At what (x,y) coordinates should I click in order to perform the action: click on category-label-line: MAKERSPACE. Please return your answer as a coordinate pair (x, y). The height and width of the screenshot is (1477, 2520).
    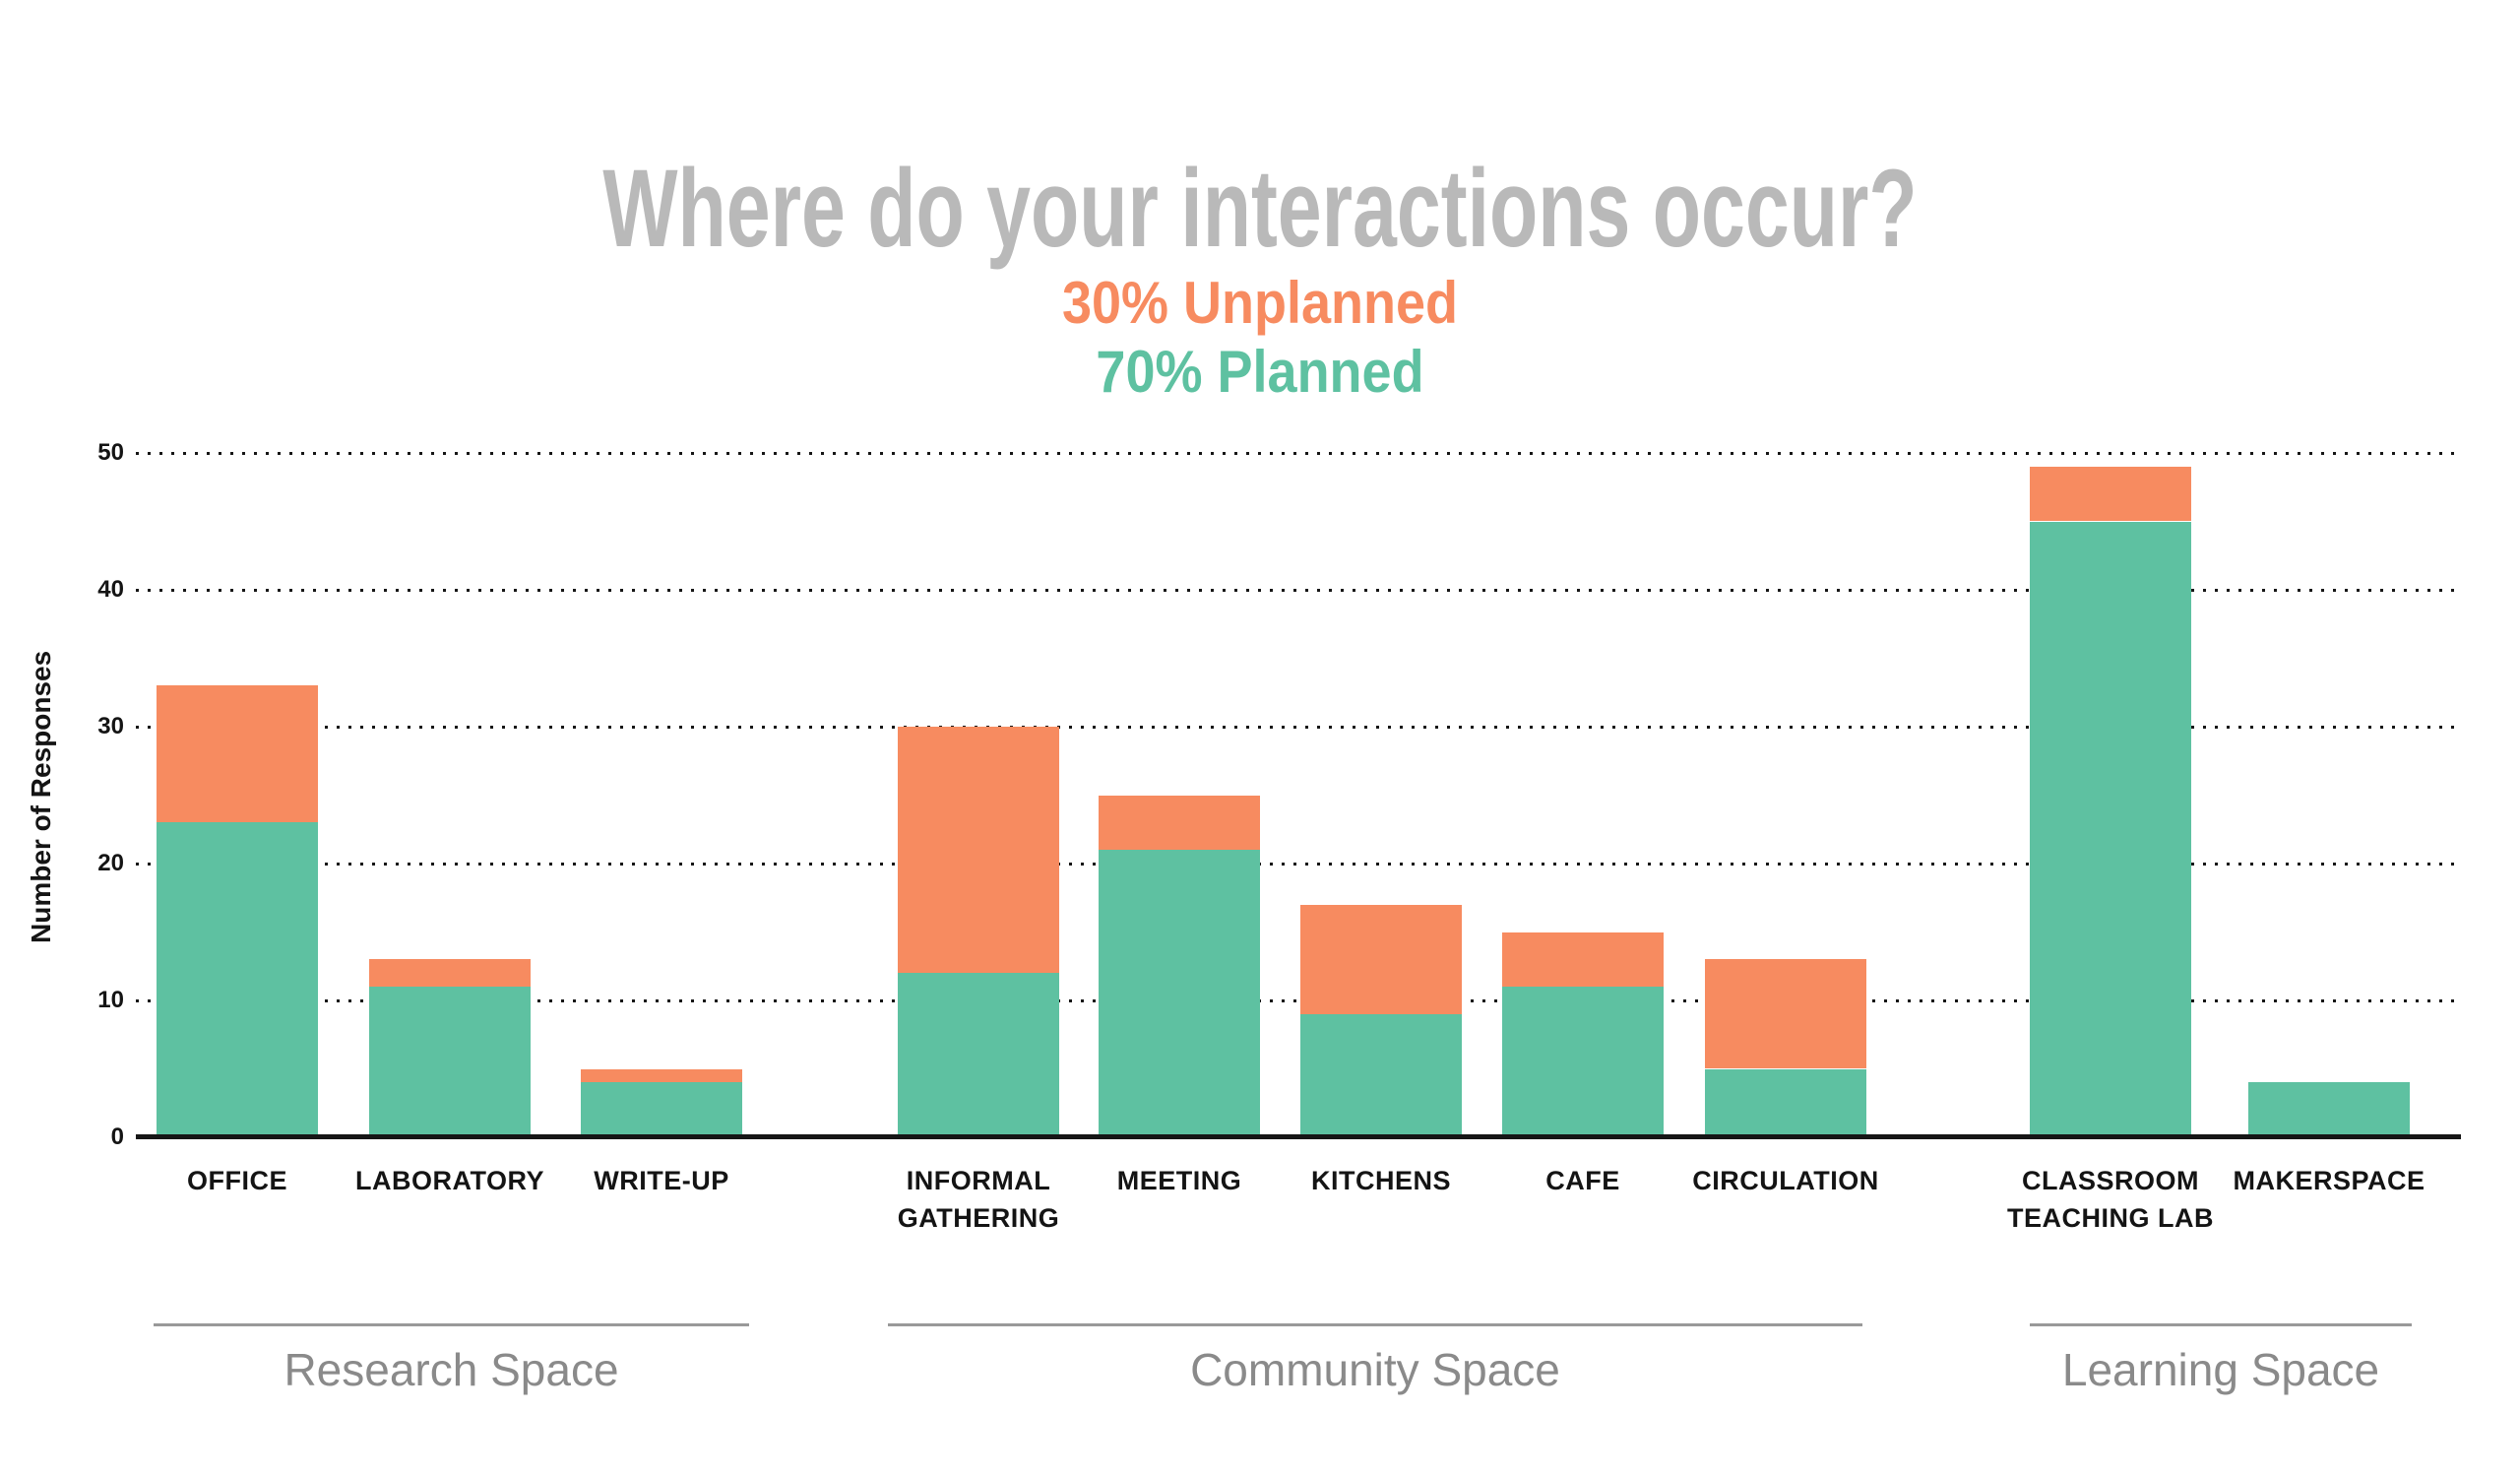
    Looking at the image, I should click on (2329, 1181).